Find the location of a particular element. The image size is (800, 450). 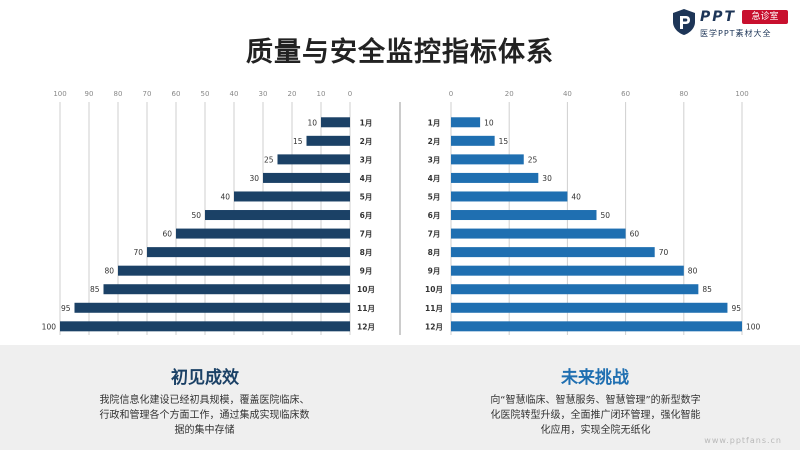

right-category-label: 9月 is located at coordinates (434, 271).